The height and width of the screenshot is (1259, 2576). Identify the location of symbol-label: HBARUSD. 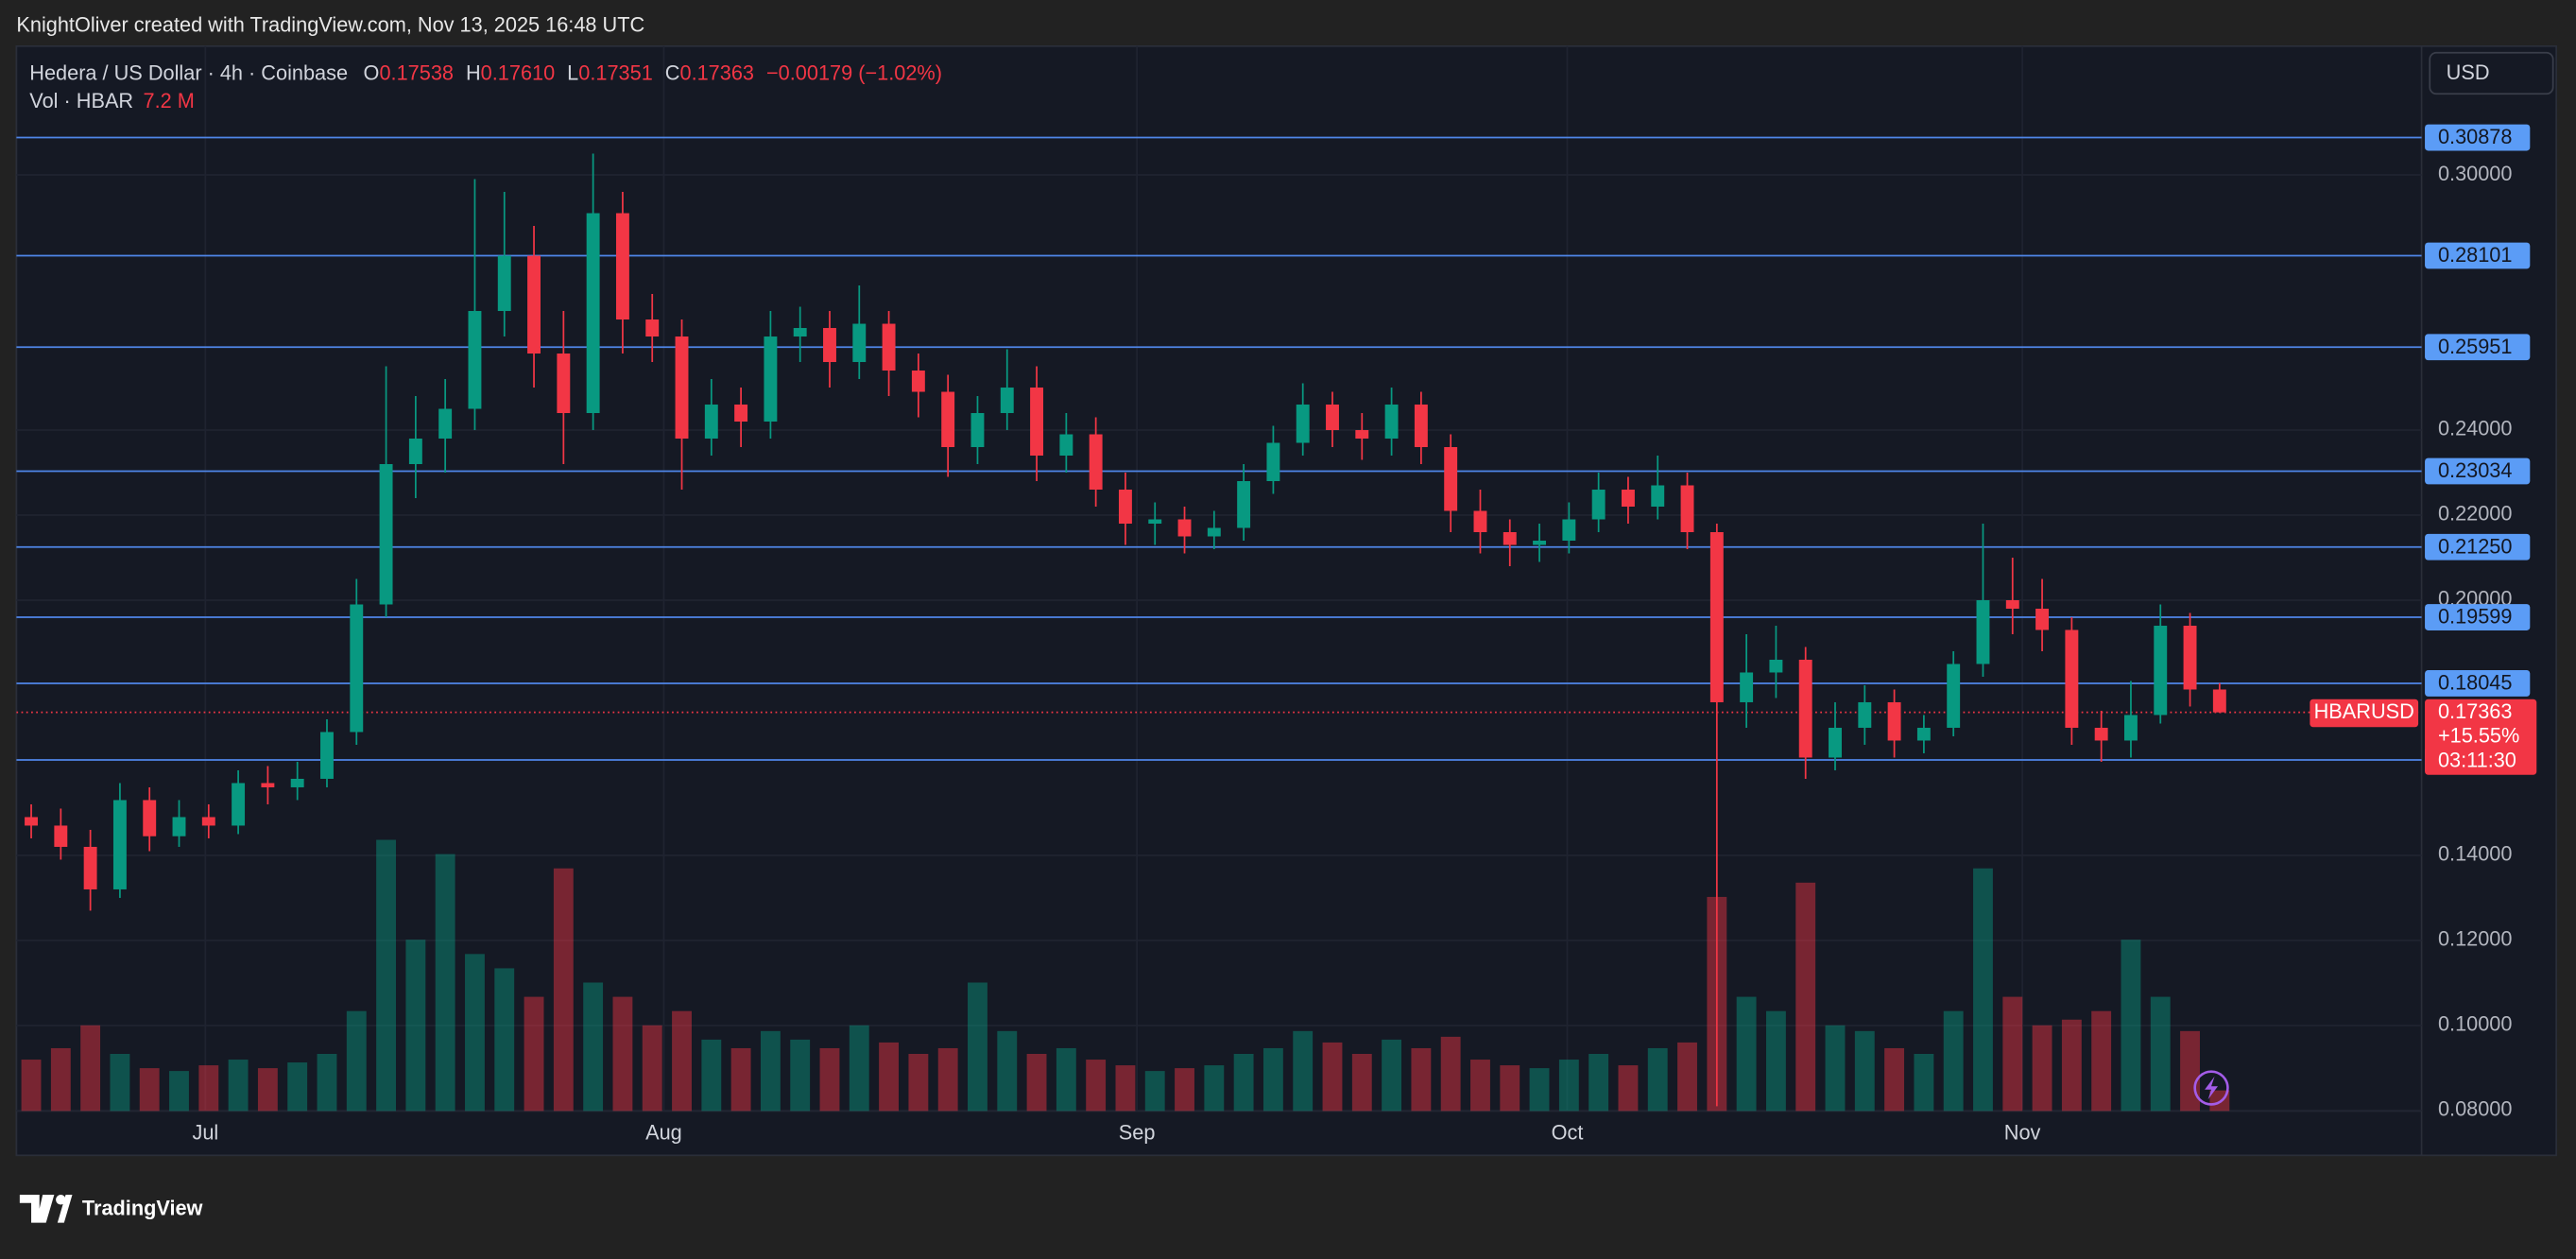
(2364, 711).